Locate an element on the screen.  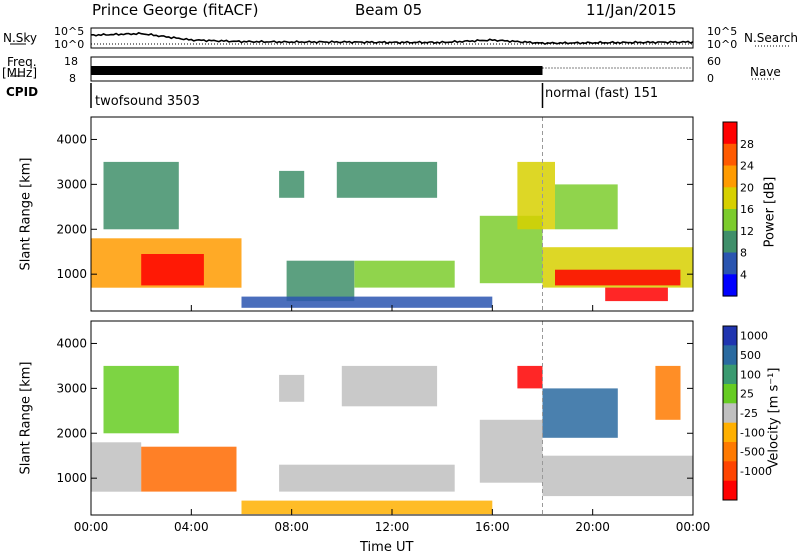
velocity-colorbar-tick-4: -25 is located at coordinates (749, 413).